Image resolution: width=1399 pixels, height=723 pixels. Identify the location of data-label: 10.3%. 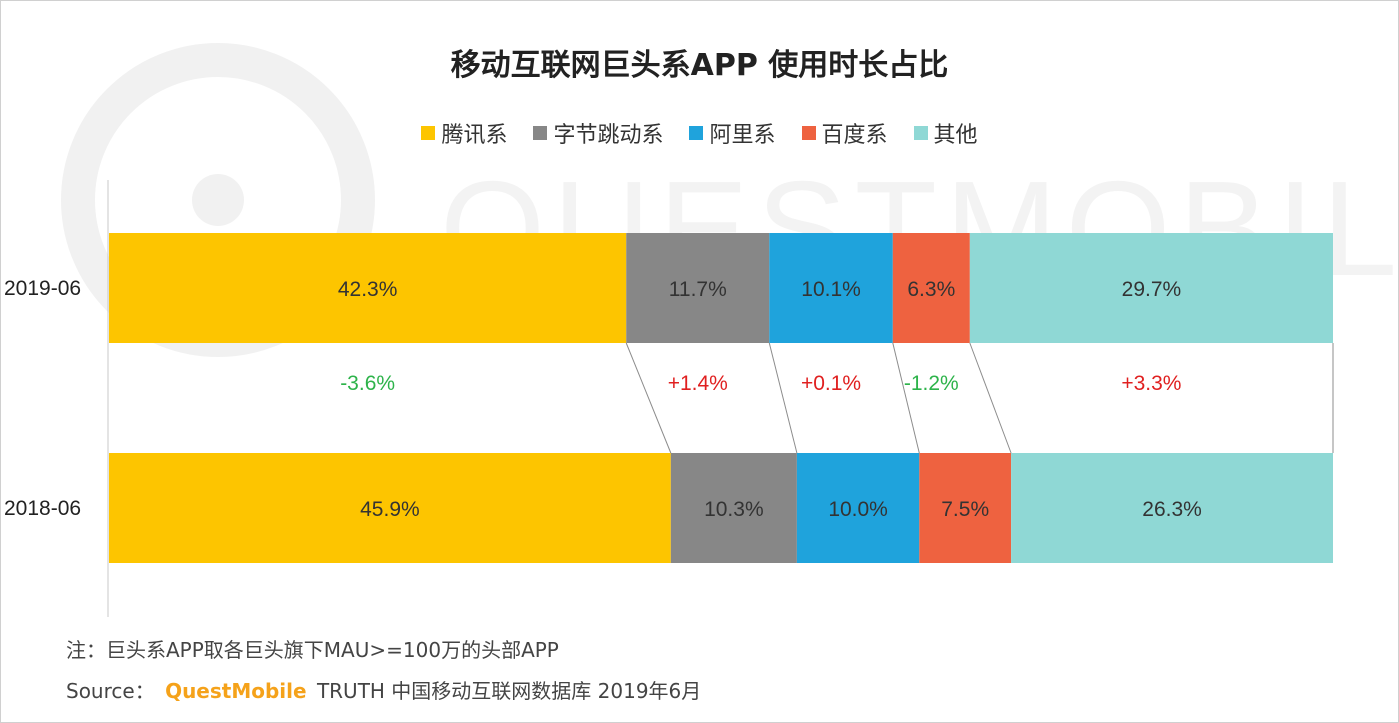
(734, 509).